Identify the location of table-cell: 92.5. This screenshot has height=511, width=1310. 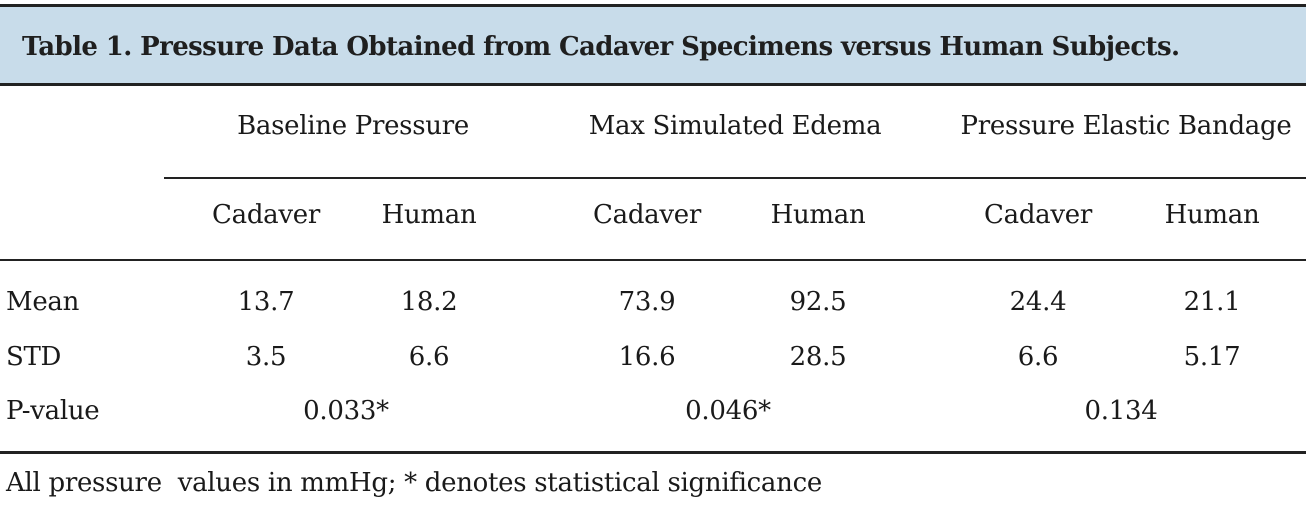
(818, 302).